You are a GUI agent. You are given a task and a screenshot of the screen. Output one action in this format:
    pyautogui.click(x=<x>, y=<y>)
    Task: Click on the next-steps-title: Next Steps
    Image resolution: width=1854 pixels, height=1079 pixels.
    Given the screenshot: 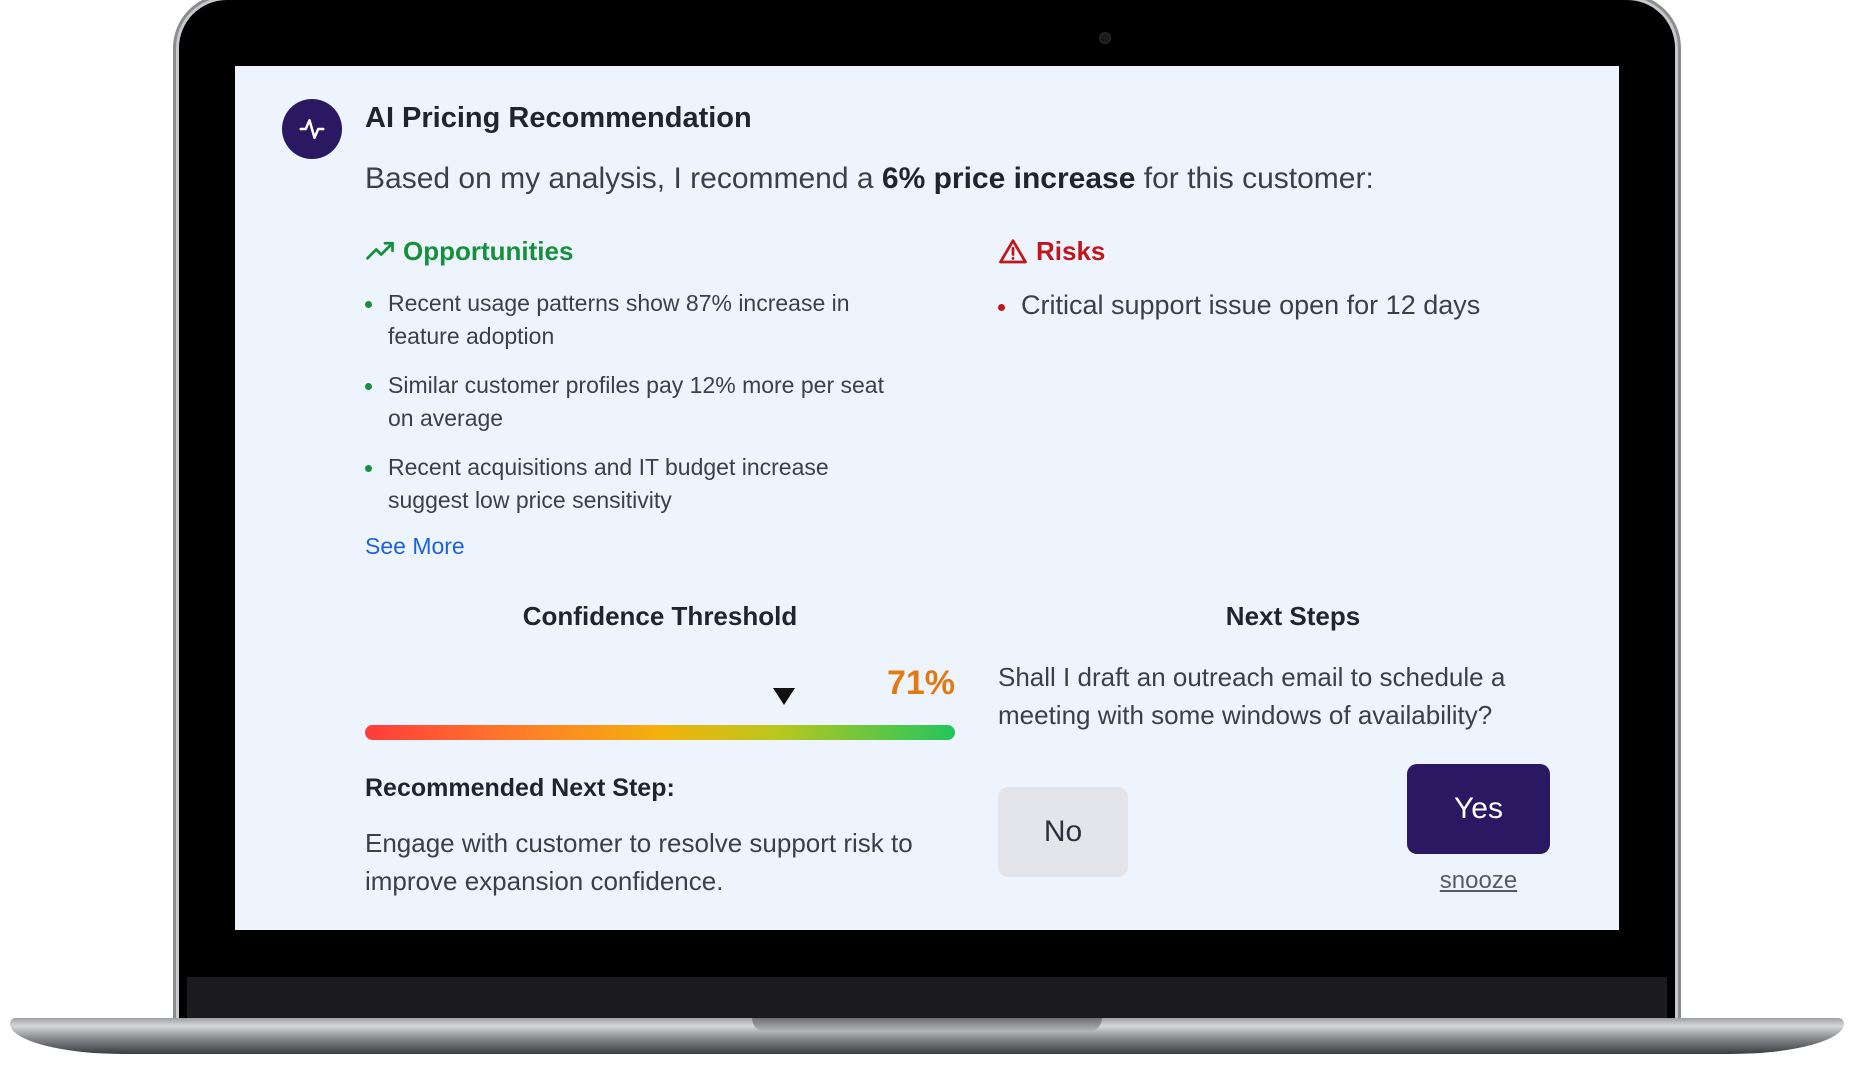 What is the action you would take?
    pyautogui.click(x=1293, y=616)
    